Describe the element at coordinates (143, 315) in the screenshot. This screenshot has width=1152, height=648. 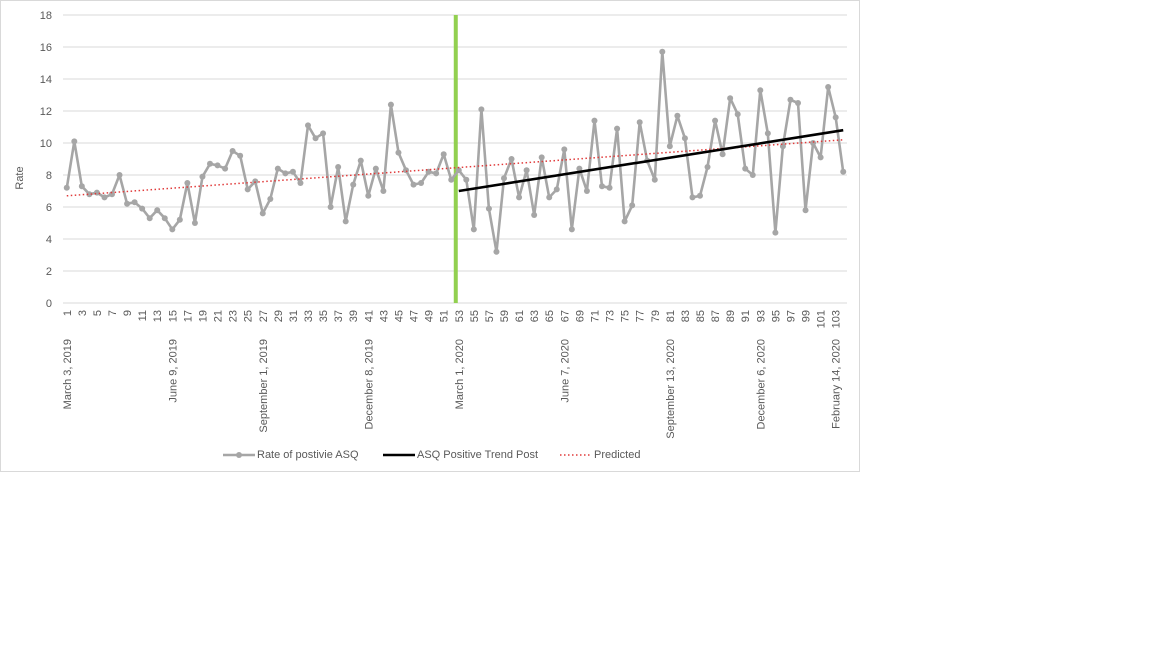
I see `x-tick-label: 11` at that location.